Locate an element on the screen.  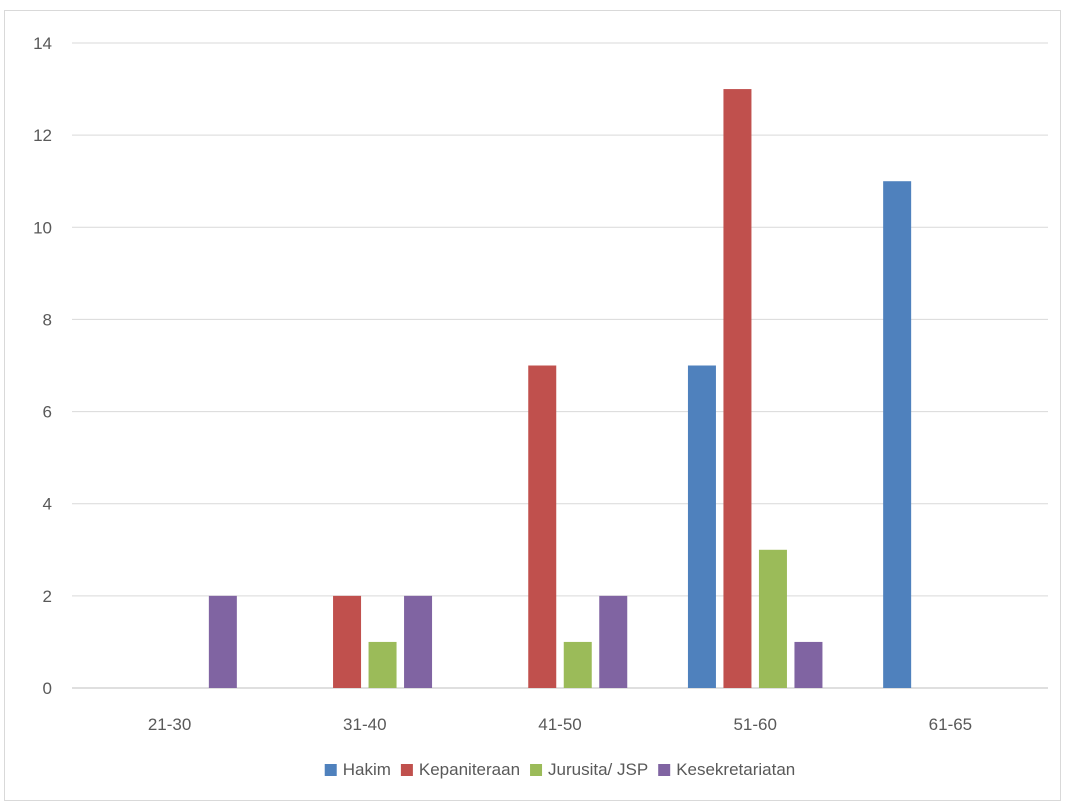
legend-item: Kepaniteraan is located at coordinates (460, 769).